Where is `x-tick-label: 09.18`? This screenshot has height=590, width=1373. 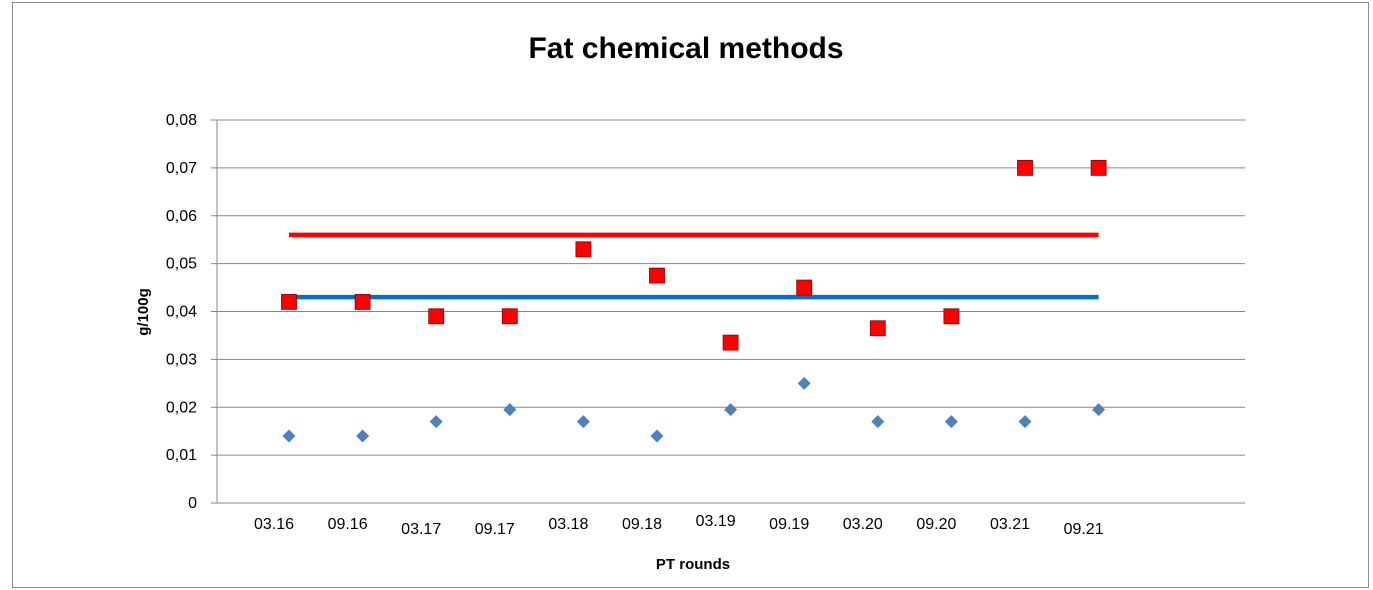 x-tick-label: 09.18 is located at coordinates (642, 524).